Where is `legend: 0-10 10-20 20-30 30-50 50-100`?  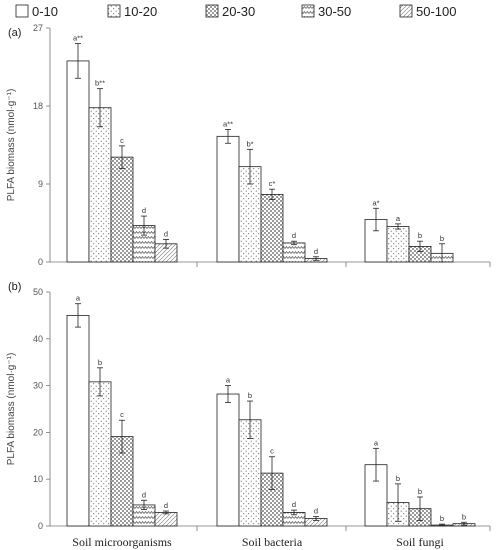
legend: 0-10 10-20 20-30 30-50 50-100 is located at coordinates (235, 11).